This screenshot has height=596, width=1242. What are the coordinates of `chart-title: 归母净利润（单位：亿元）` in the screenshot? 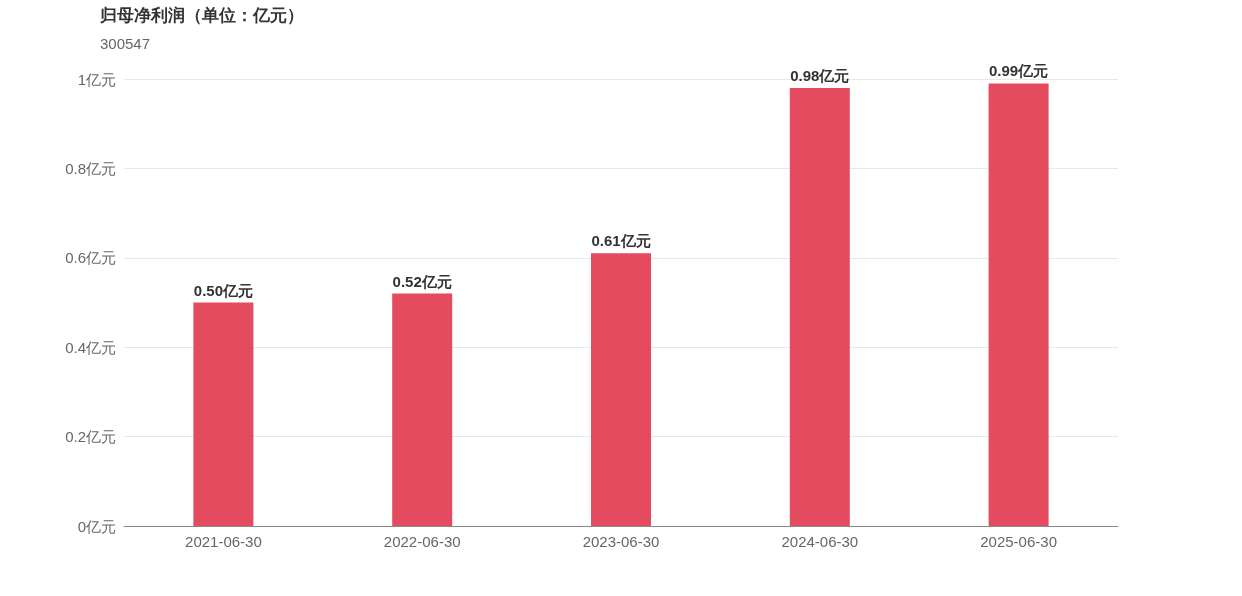 It's located at (201, 15).